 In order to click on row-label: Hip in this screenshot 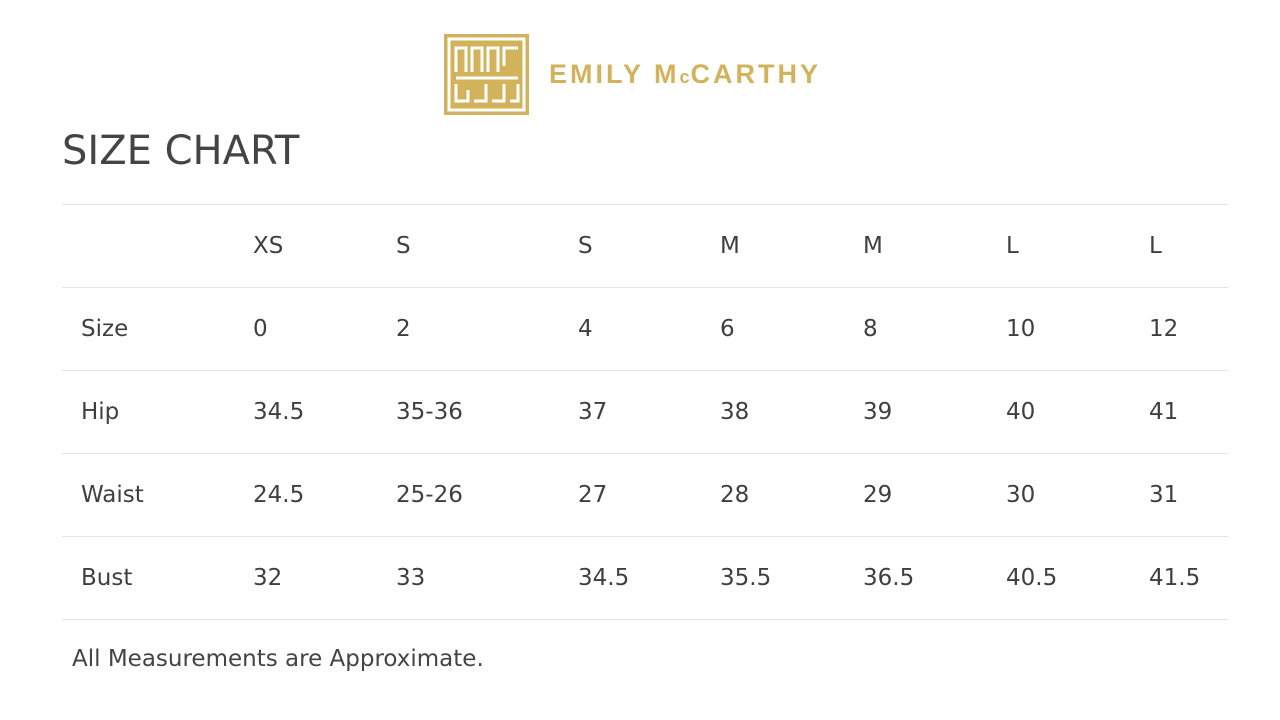, I will do `click(157, 412)`.